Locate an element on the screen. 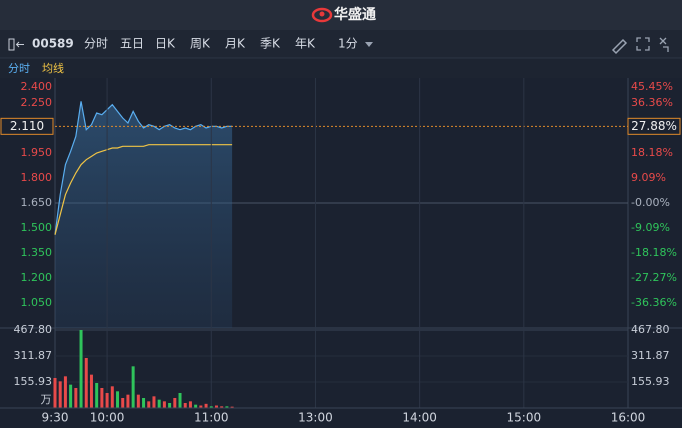 The width and height of the screenshot is (682, 428). last-price-label: 2.110 is located at coordinates (27, 126).